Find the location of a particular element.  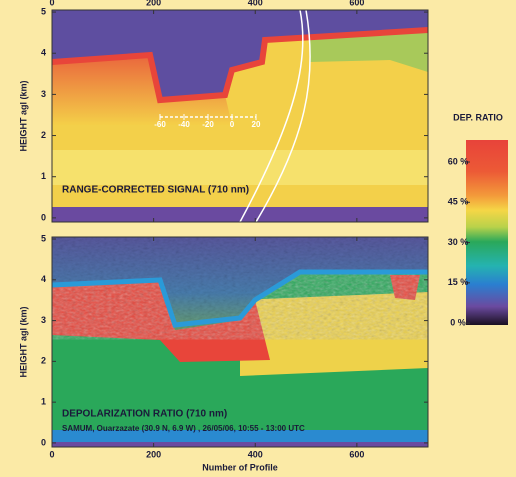

colorbar-tick-label: 30 % is located at coordinates (458, 242).